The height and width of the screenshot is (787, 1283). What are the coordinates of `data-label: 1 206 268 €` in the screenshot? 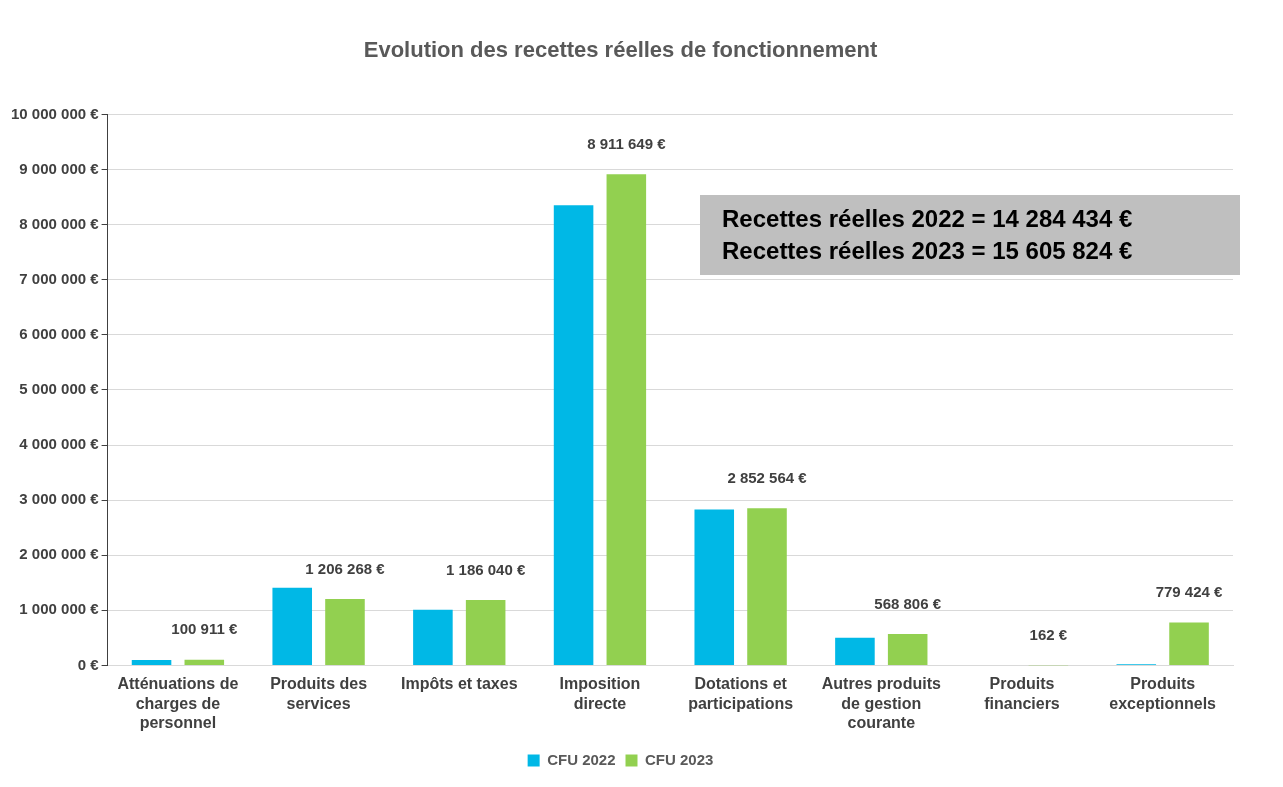 It's located at (345, 568).